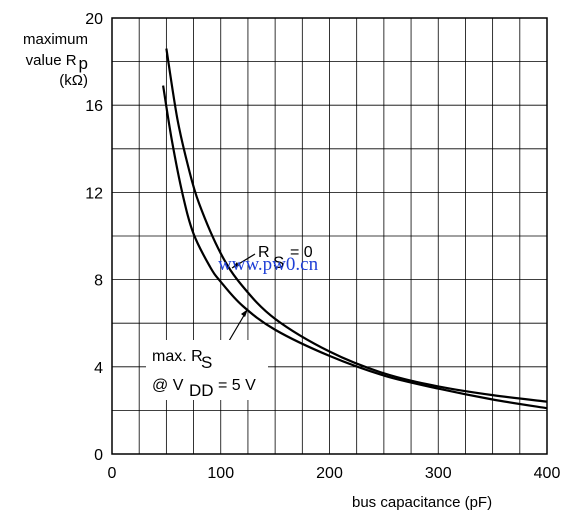 The height and width of the screenshot is (523, 571). Describe the element at coordinates (73, 80) in the screenshot. I see `y-axis-label-unit: (kΩ)` at that location.